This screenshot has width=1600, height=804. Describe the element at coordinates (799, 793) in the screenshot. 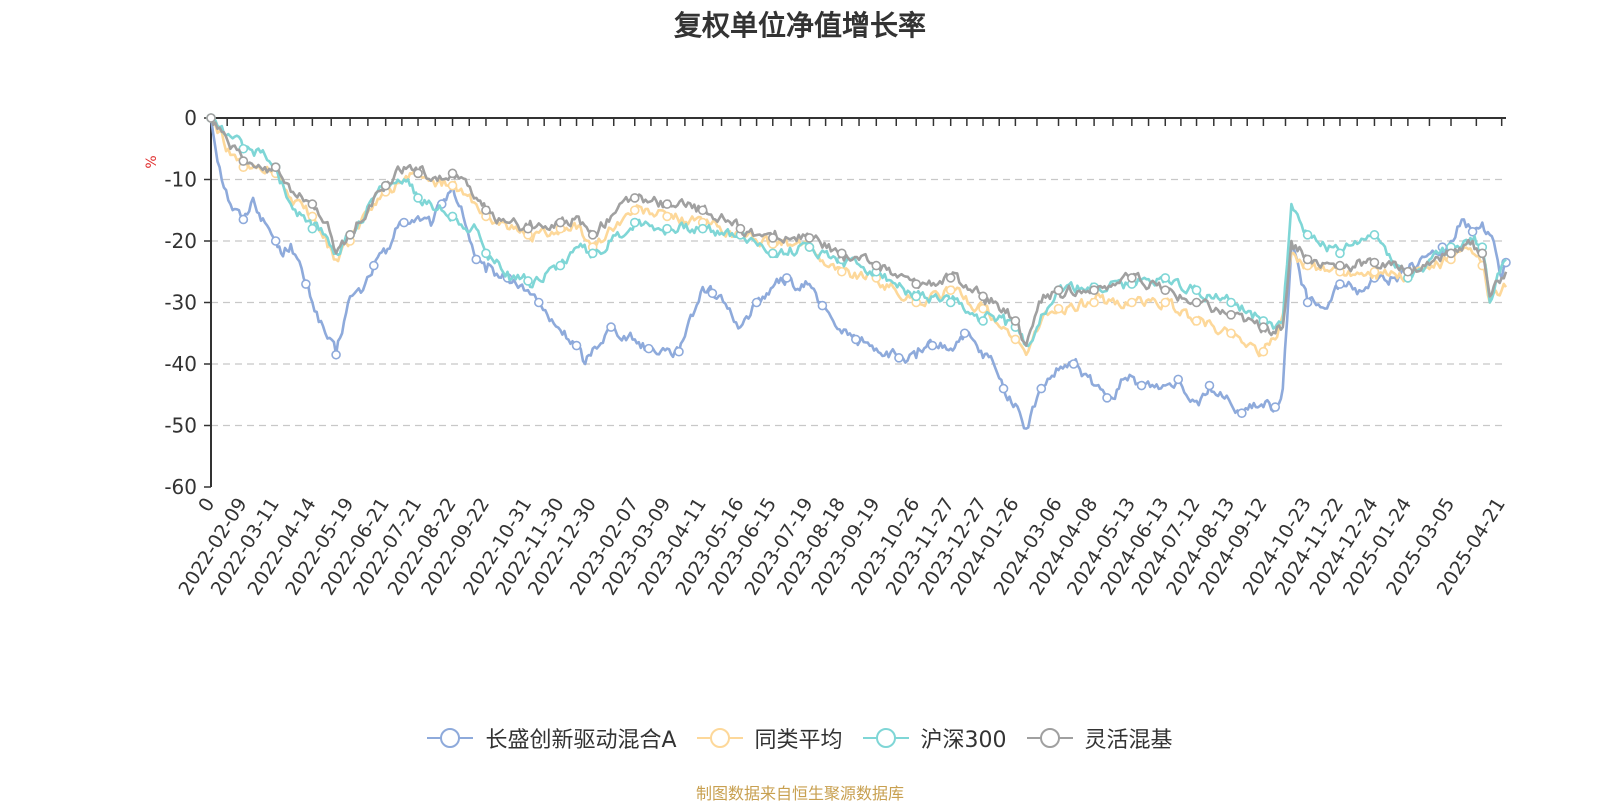

I see `data-source-note: 制图数据来自恒生聚源数据库` at that location.